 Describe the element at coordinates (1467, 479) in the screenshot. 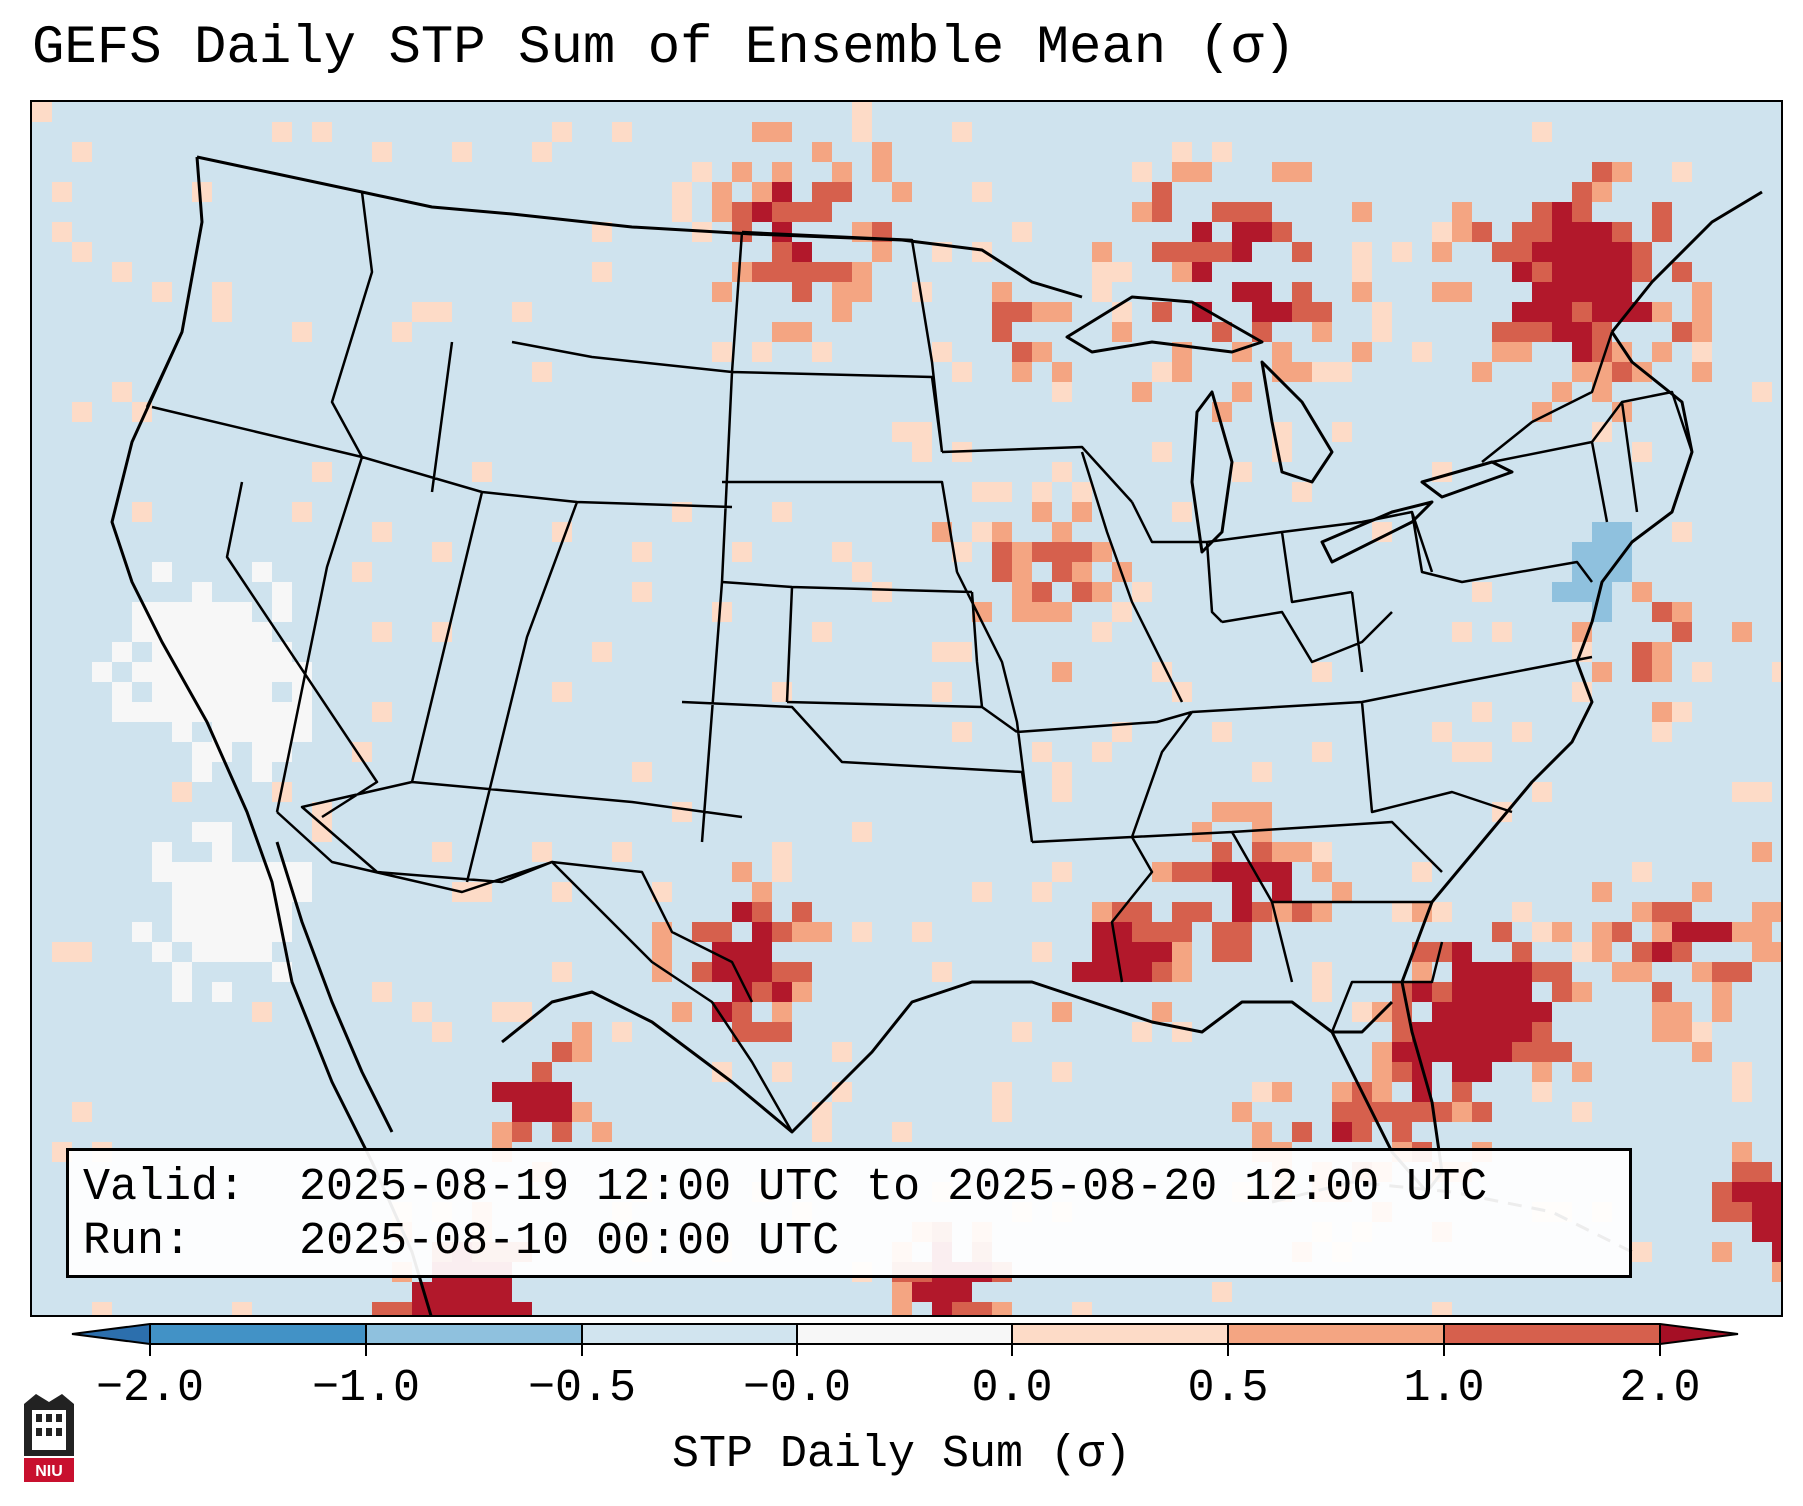

I see `lake-ontario` at that location.